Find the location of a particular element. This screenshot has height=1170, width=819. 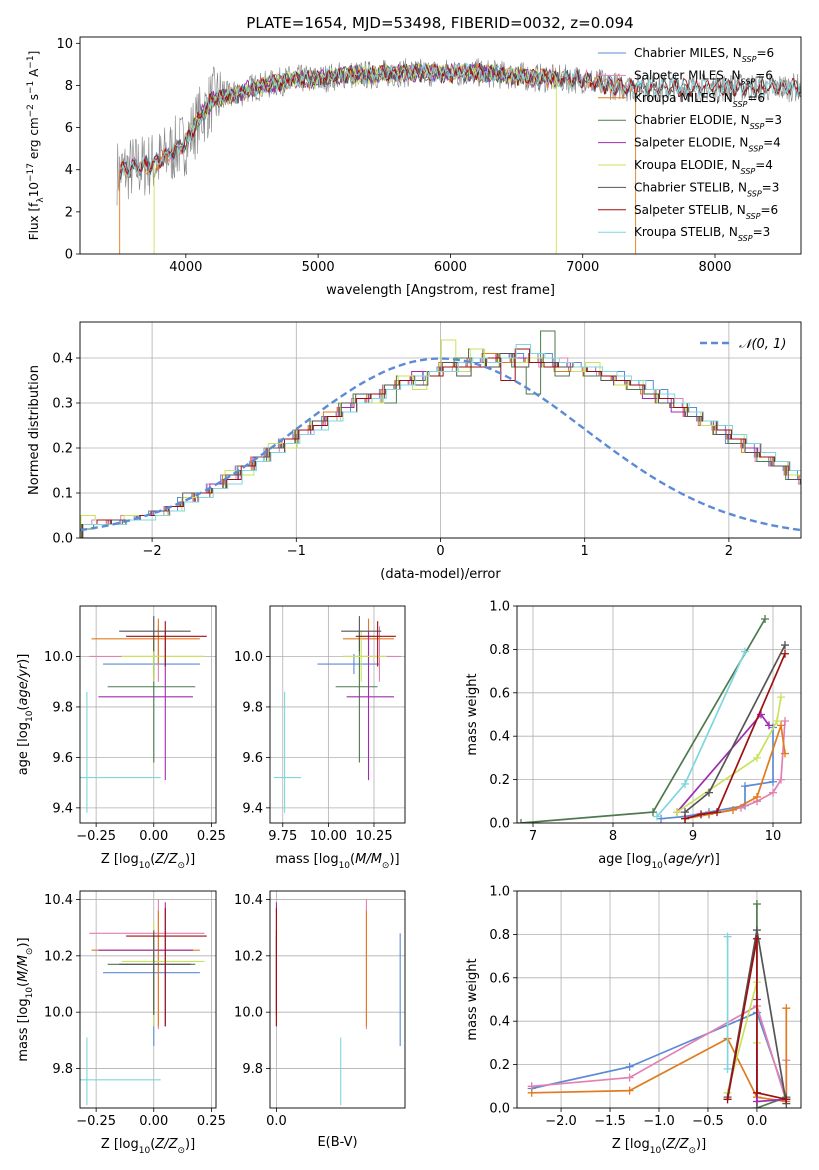

mass_age-plot is located at coordinates (337, 714).